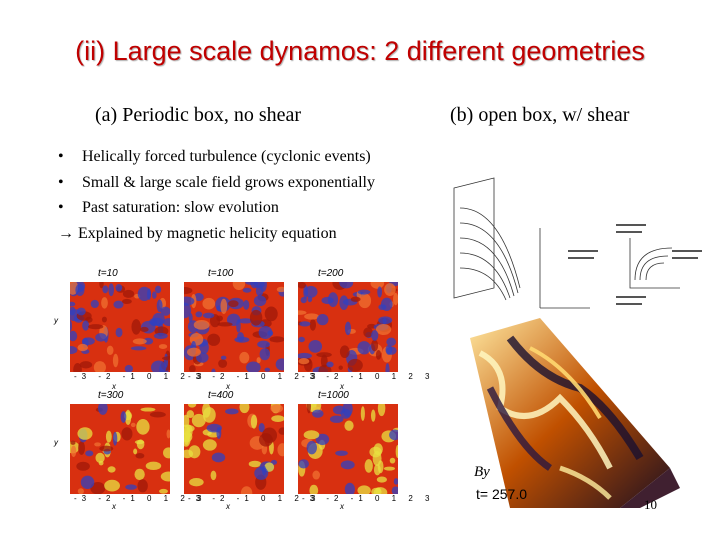  What do you see at coordinates (333, 395) in the screenshot?
I see `time-label: t=1000` at bounding box center [333, 395].